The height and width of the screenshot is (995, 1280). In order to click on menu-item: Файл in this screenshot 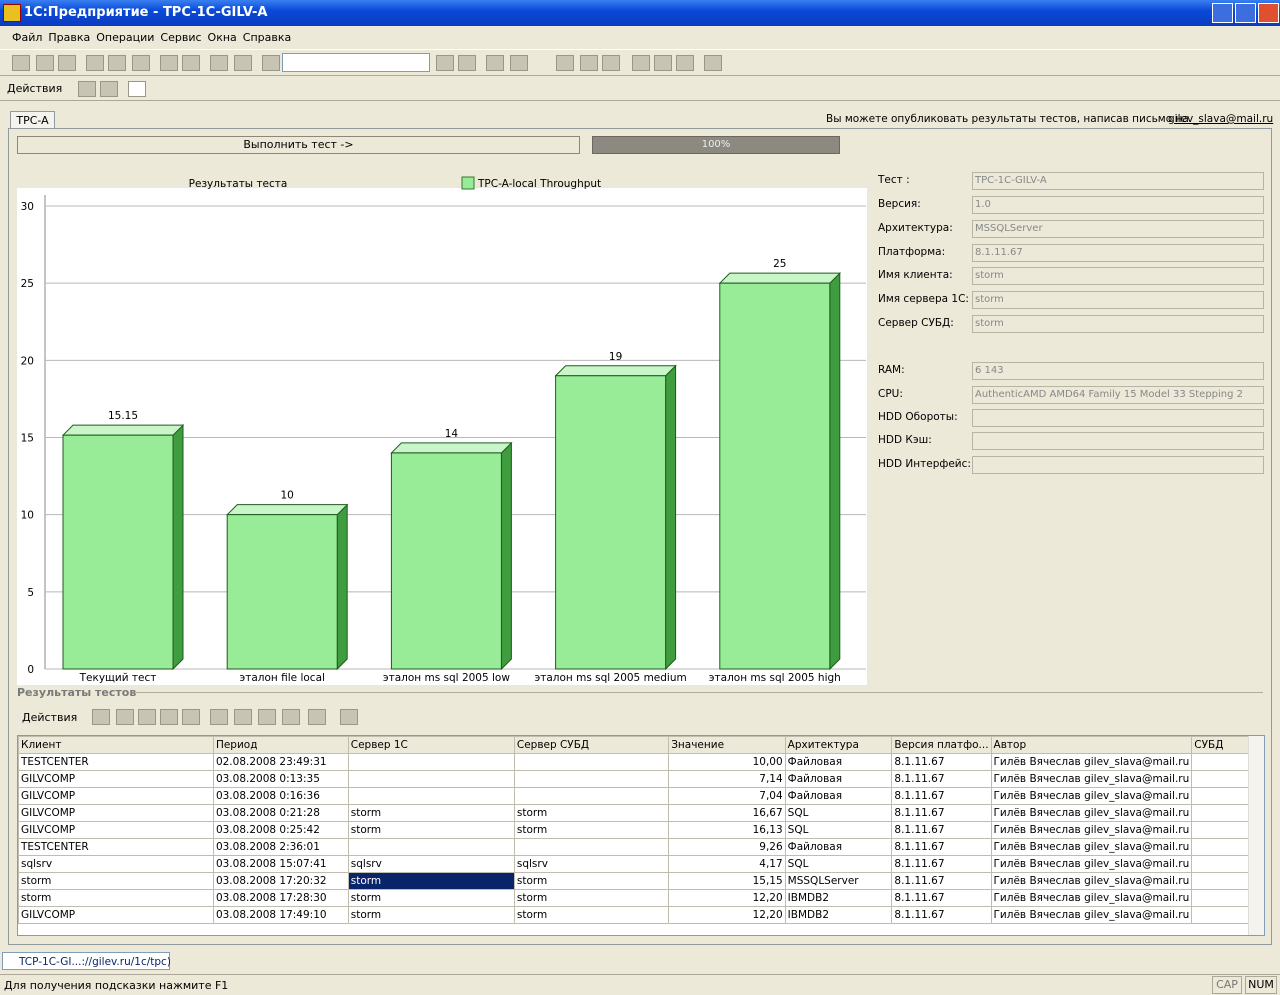, I will do `click(27, 37)`.